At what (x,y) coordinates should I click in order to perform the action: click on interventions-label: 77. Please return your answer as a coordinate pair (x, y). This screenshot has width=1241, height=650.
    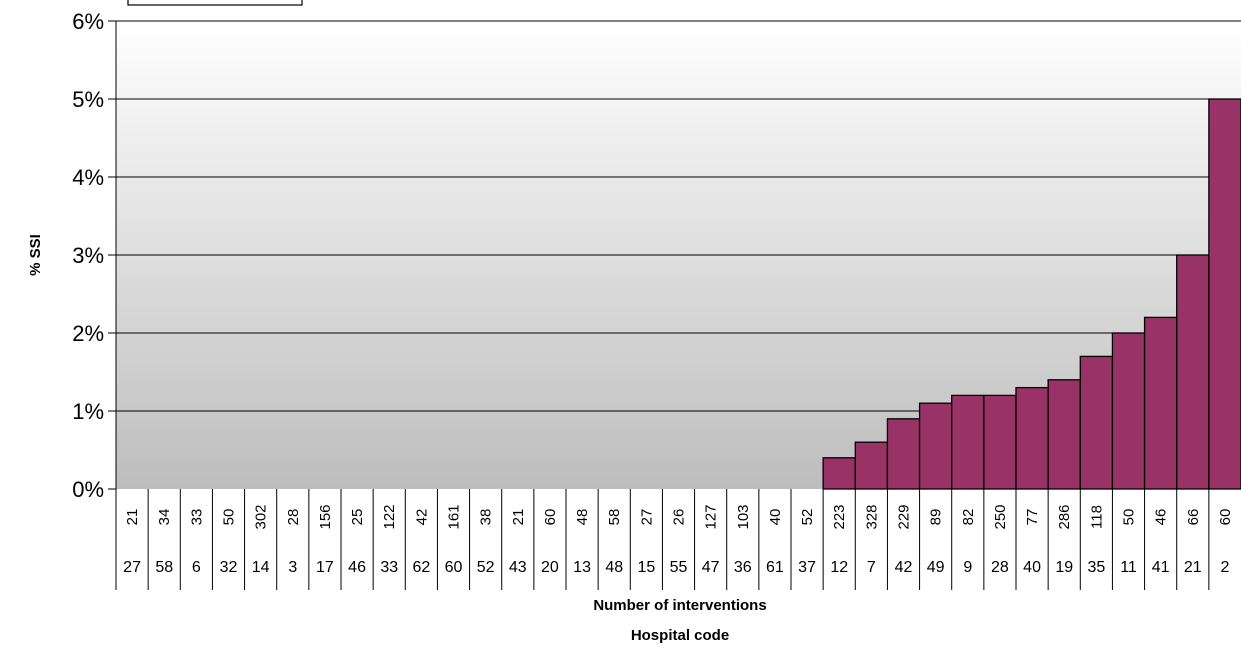
    Looking at the image, I should click on (1032, 517).